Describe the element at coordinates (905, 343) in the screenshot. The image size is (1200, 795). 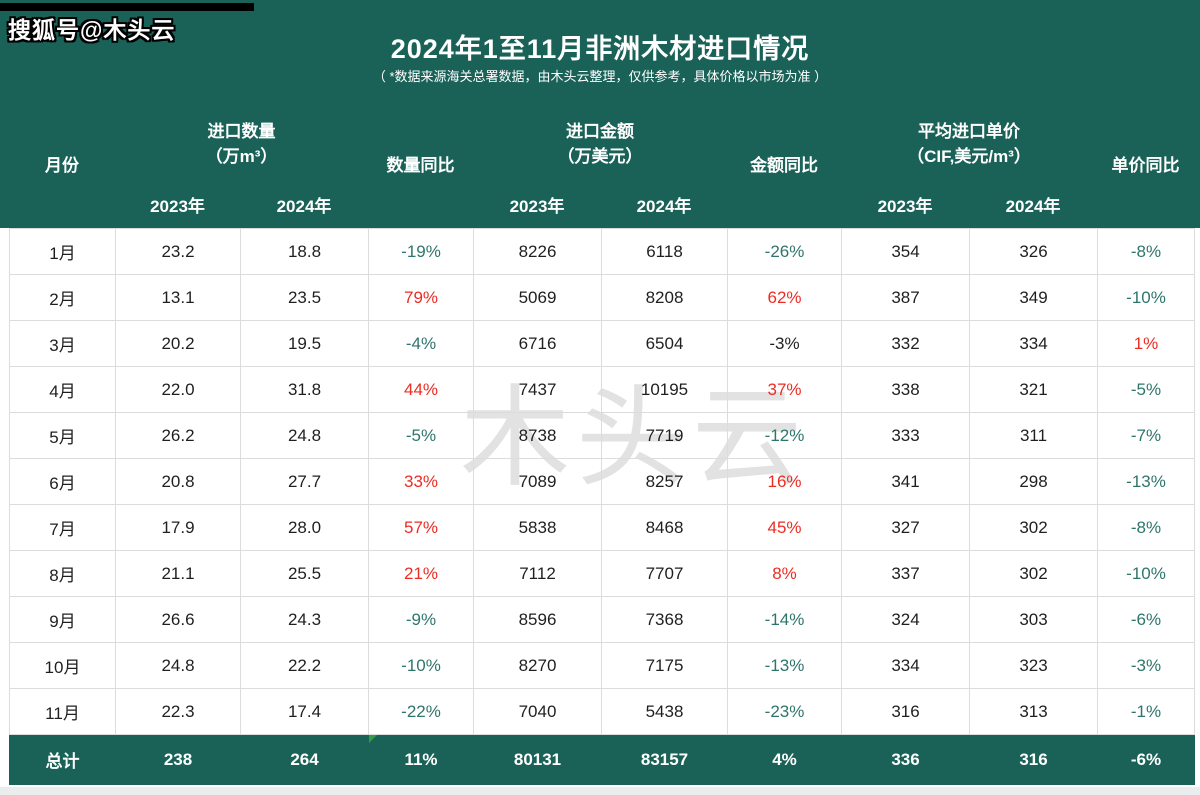
I see `table-cell: 332` at that location.